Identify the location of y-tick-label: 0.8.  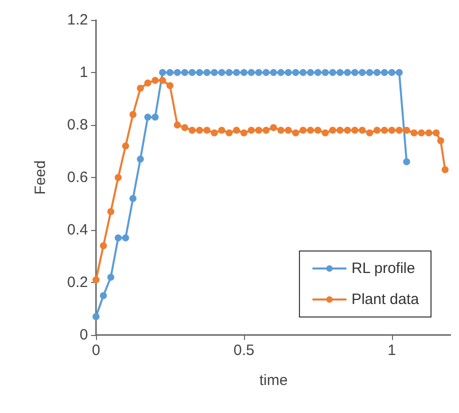
(77, 125).